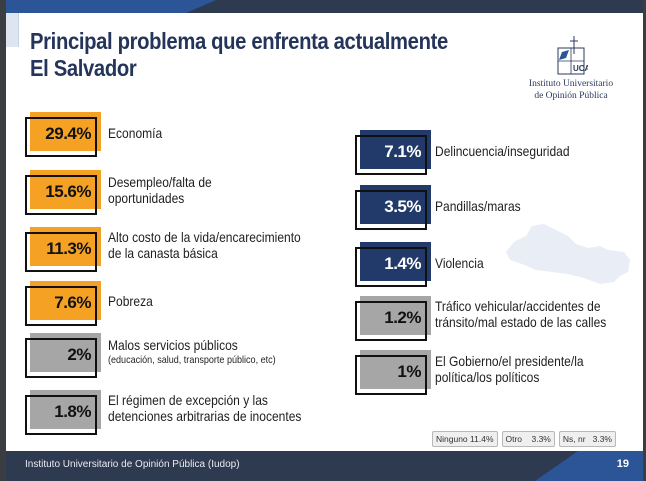 The height and width of the screenshot is (481, 646). What do you see at coordinates (572, 55) in the screenshot?
I see `uca-logo-icon: UCA` at bounding box center [572, 55].